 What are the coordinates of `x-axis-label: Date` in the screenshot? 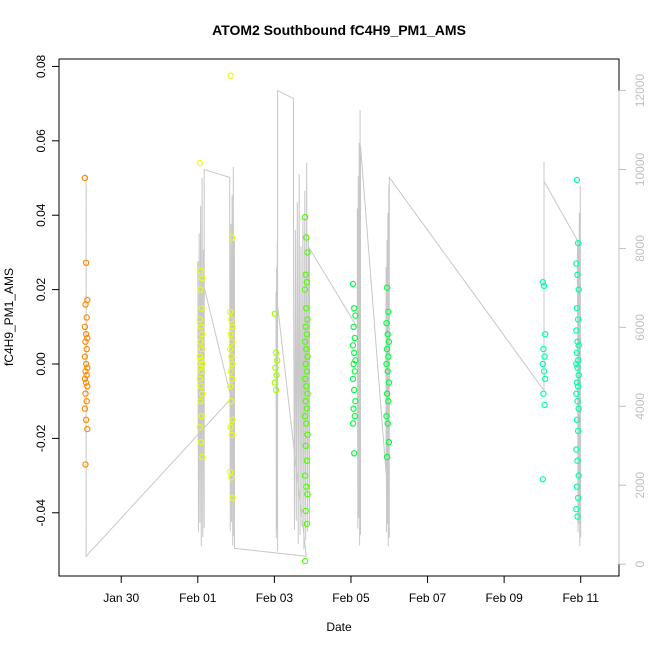 It's located at (339, 627).